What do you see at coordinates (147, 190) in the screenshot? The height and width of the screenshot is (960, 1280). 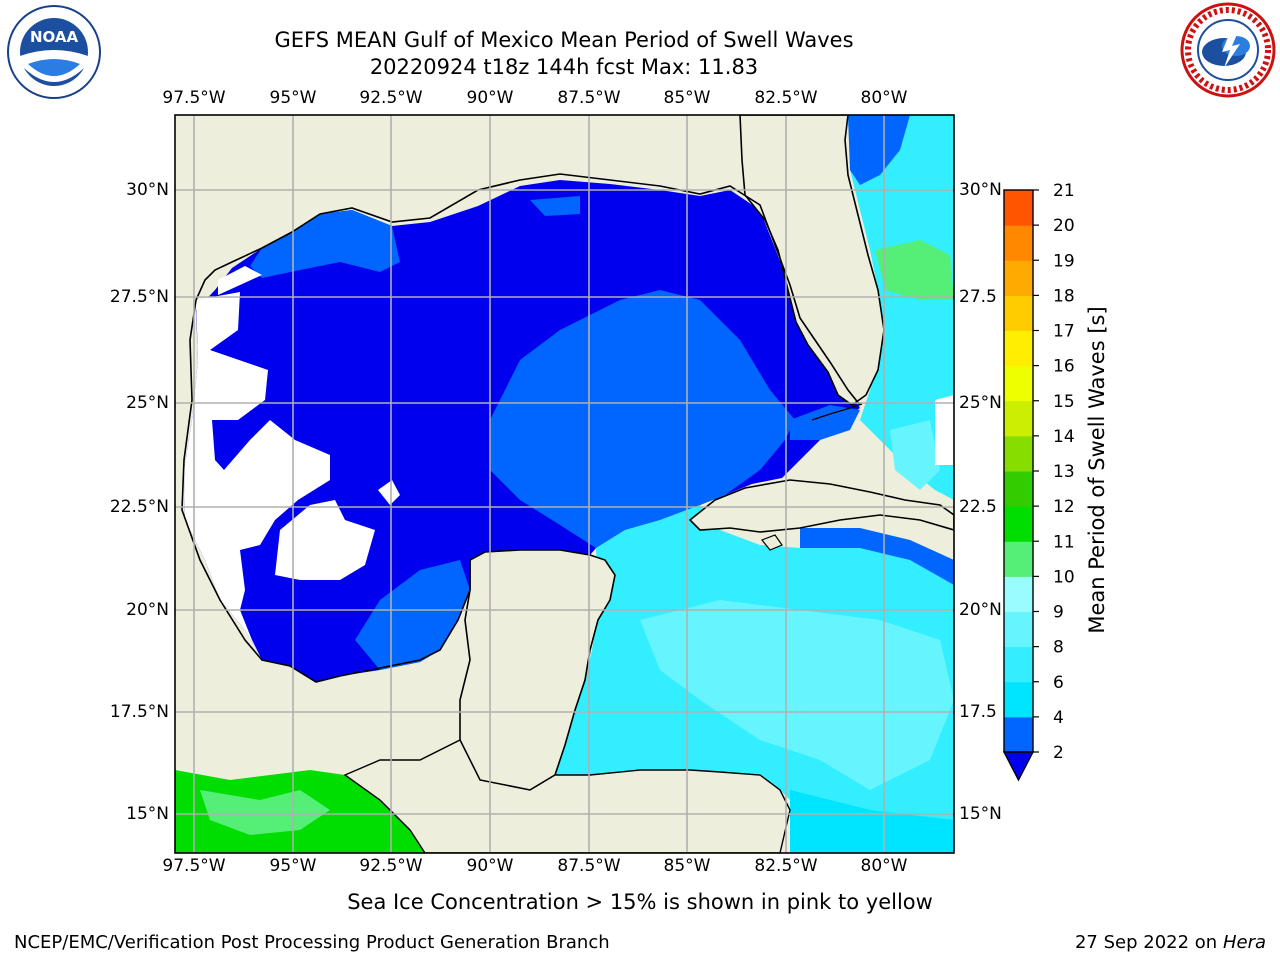 I see `lat-label-left: 30°N` at bounding box center [147, 190].